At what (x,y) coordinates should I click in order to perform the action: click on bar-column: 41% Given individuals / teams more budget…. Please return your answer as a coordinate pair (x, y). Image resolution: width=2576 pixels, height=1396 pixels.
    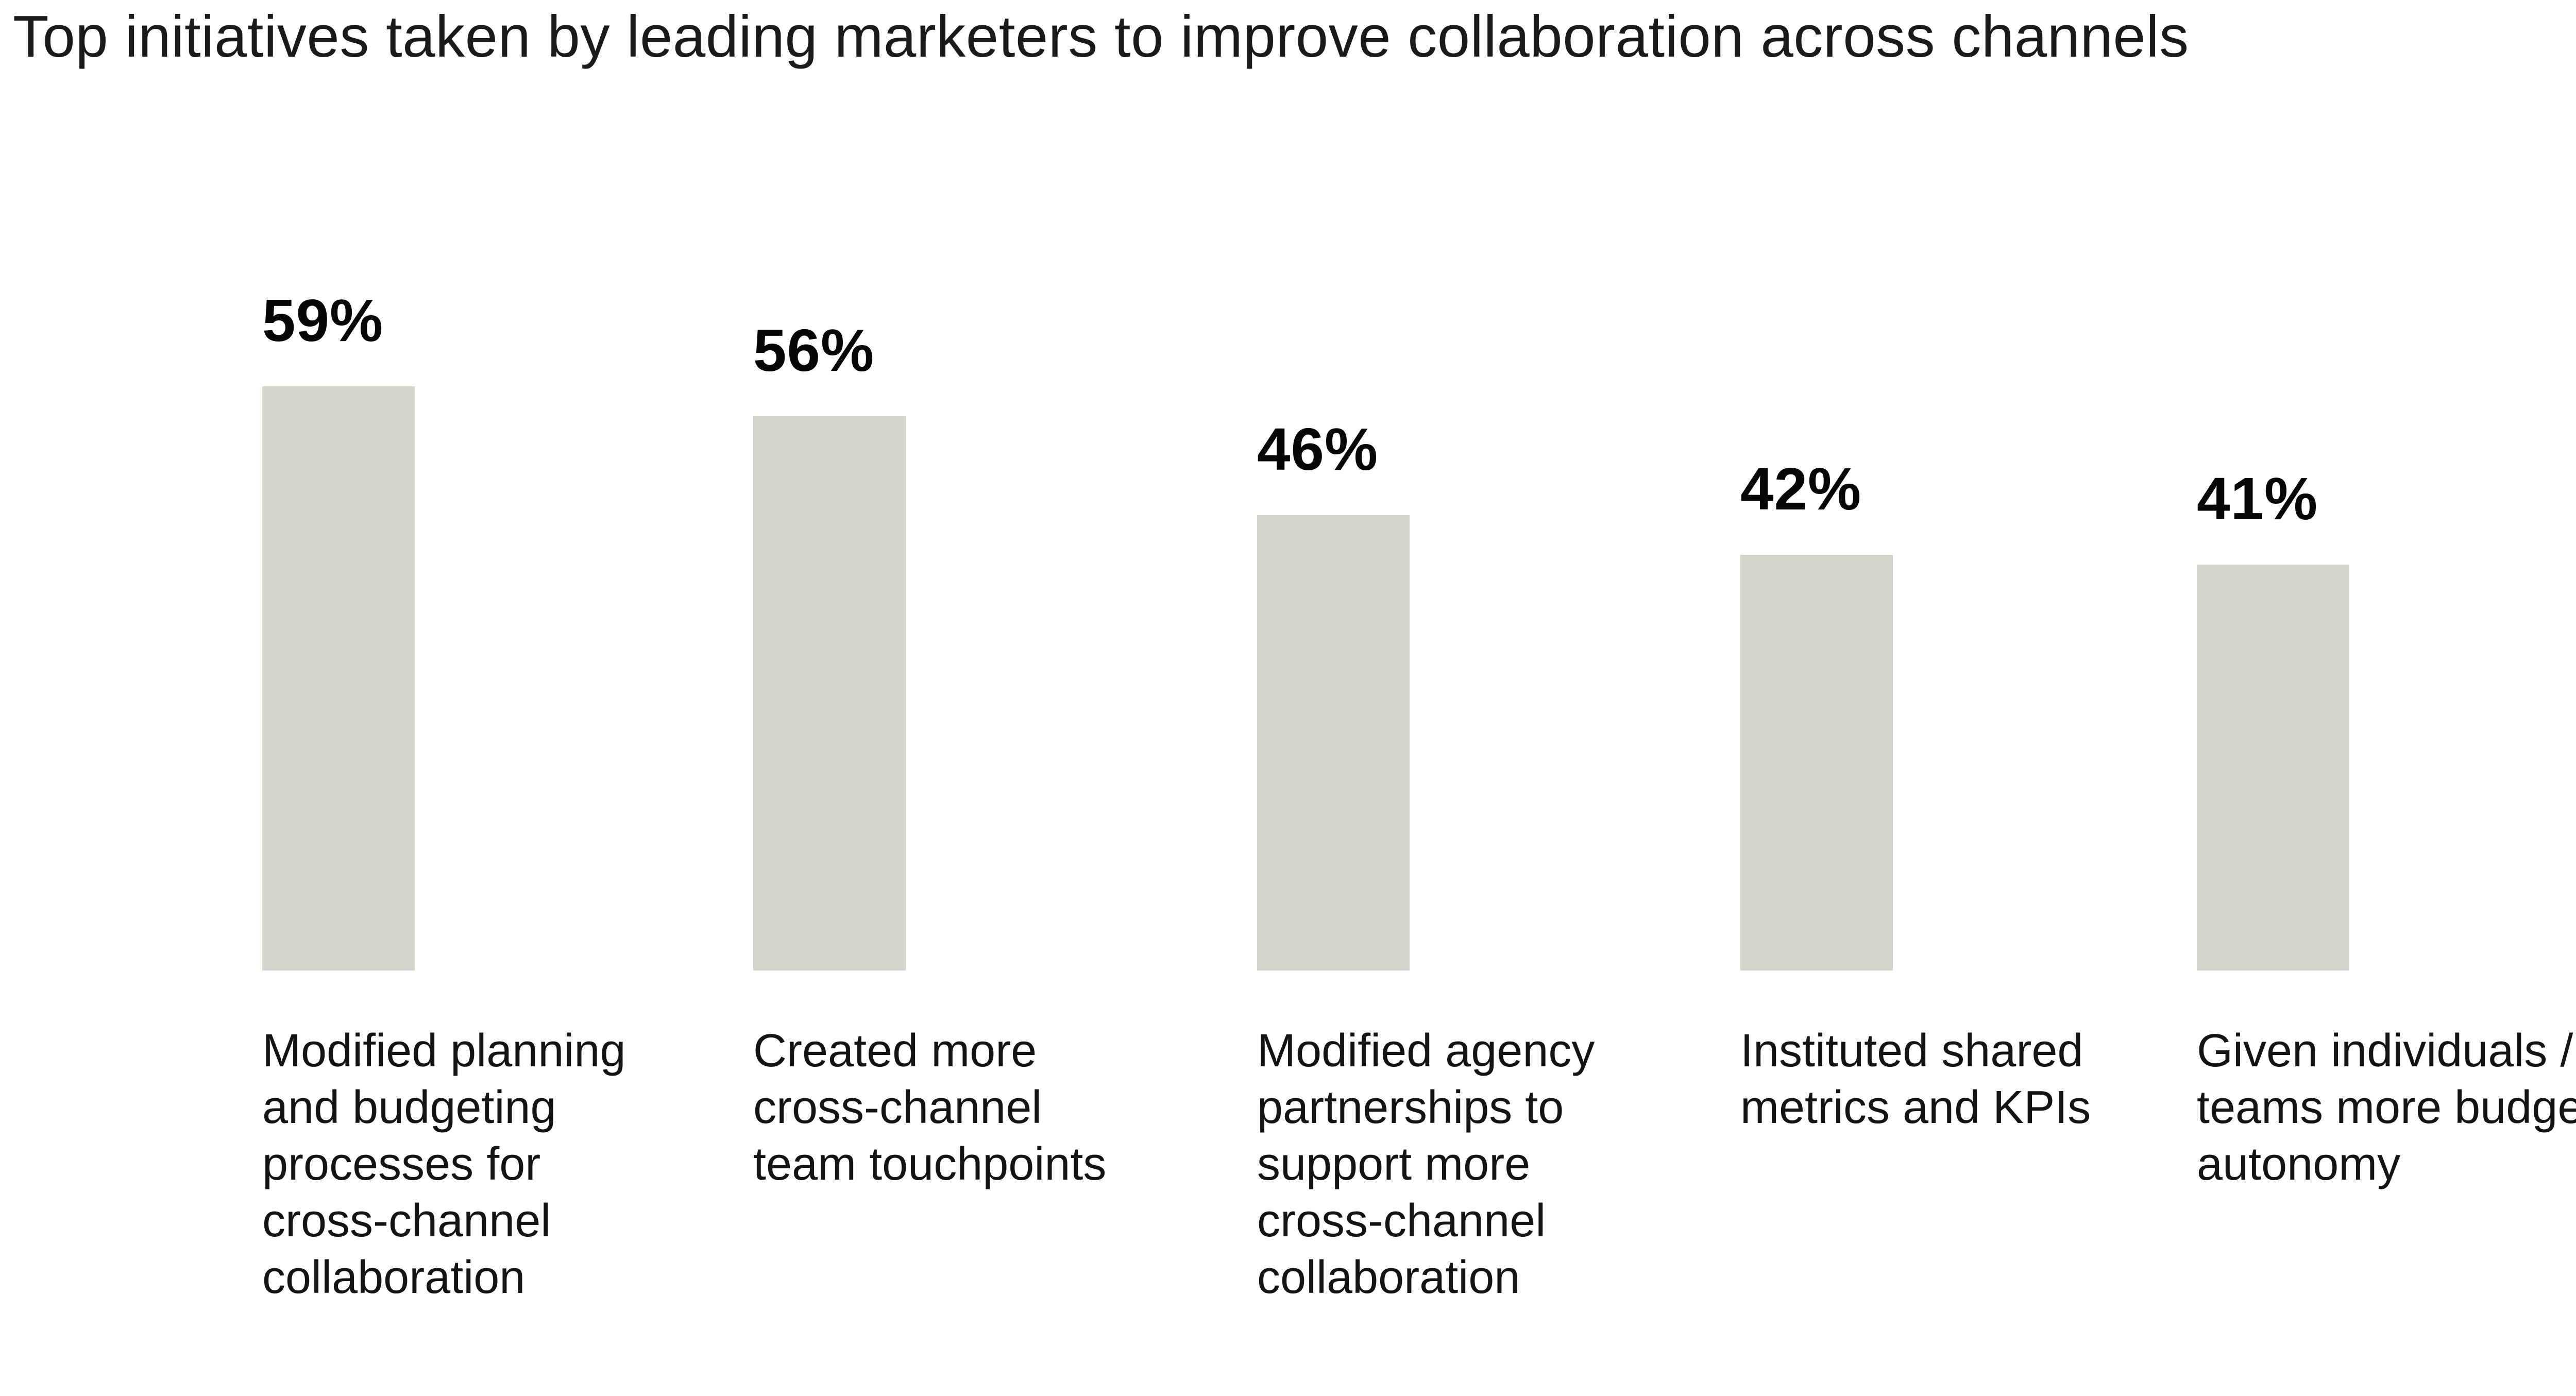
    Looking at the image, I should click on (2386, 698).